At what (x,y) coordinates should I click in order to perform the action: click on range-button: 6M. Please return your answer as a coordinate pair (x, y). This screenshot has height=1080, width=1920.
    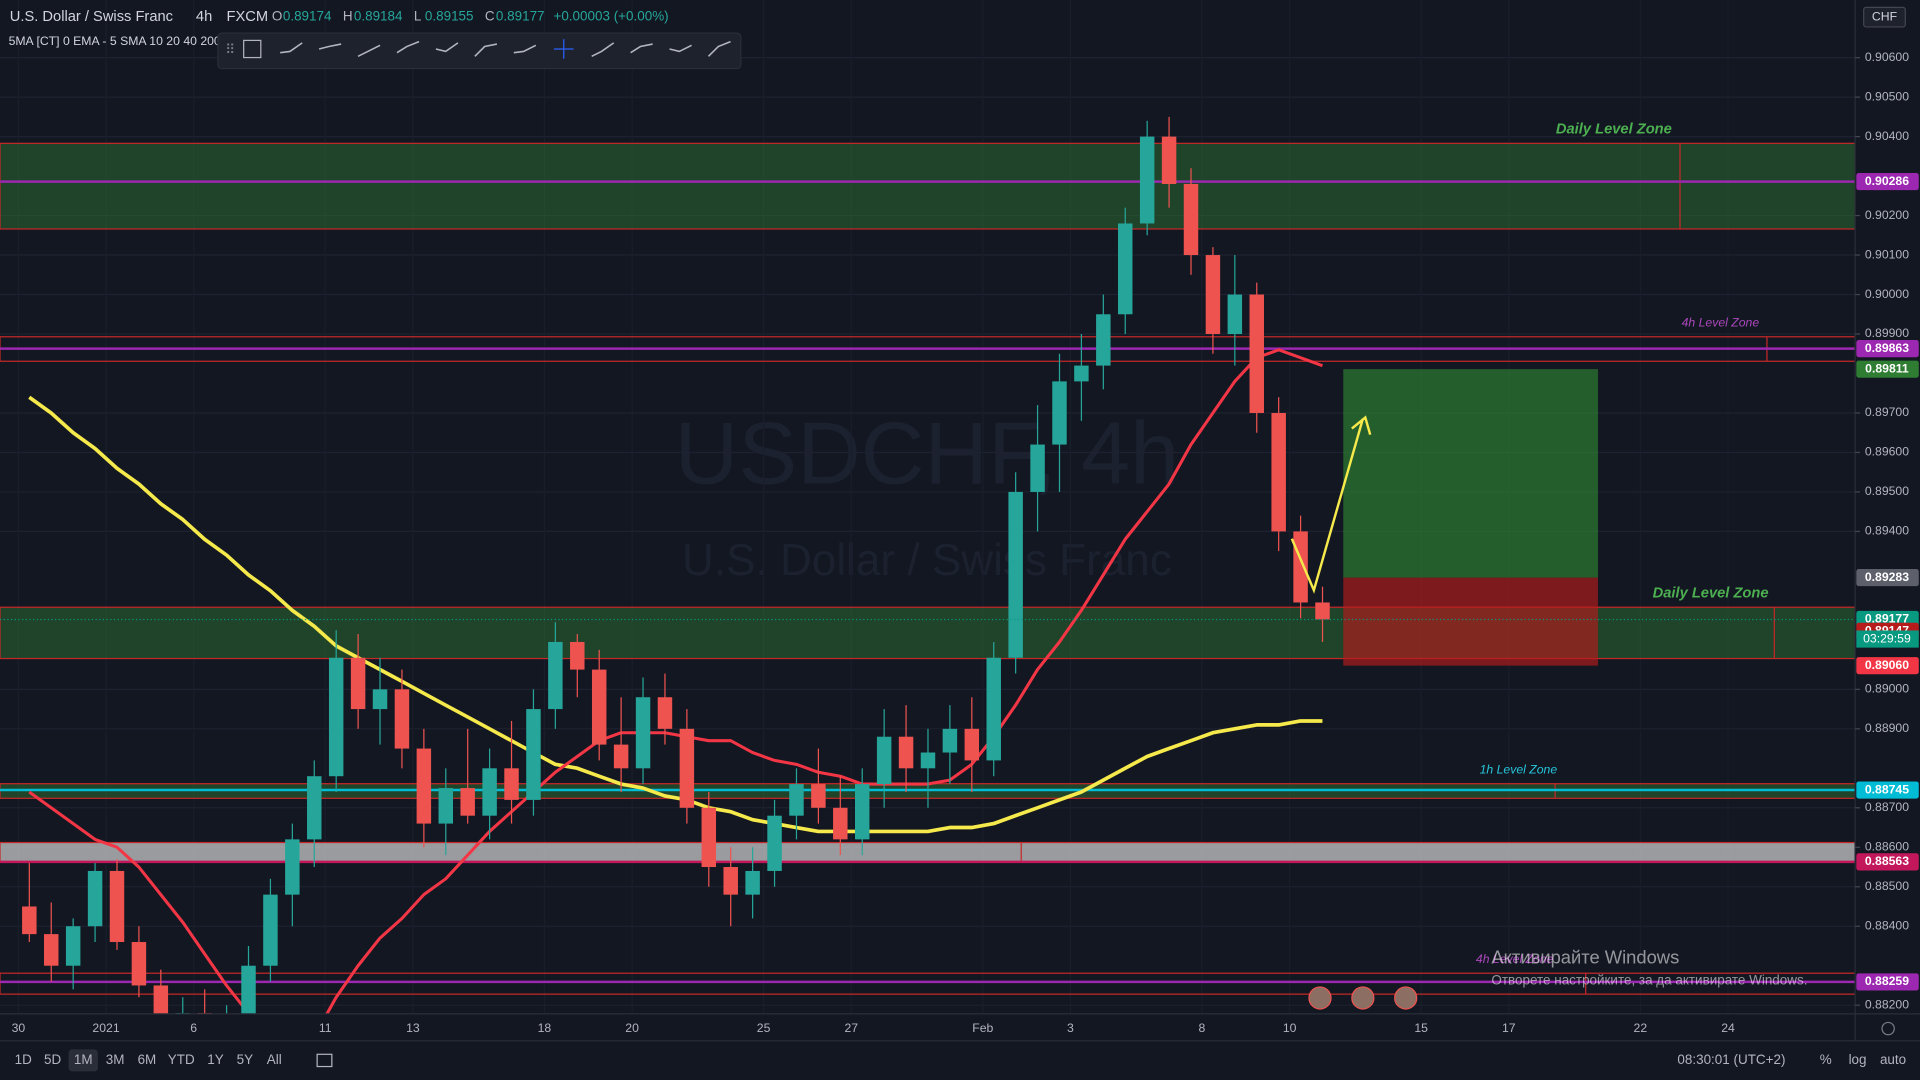
    Looking at the image, I should click on (147, 1059).